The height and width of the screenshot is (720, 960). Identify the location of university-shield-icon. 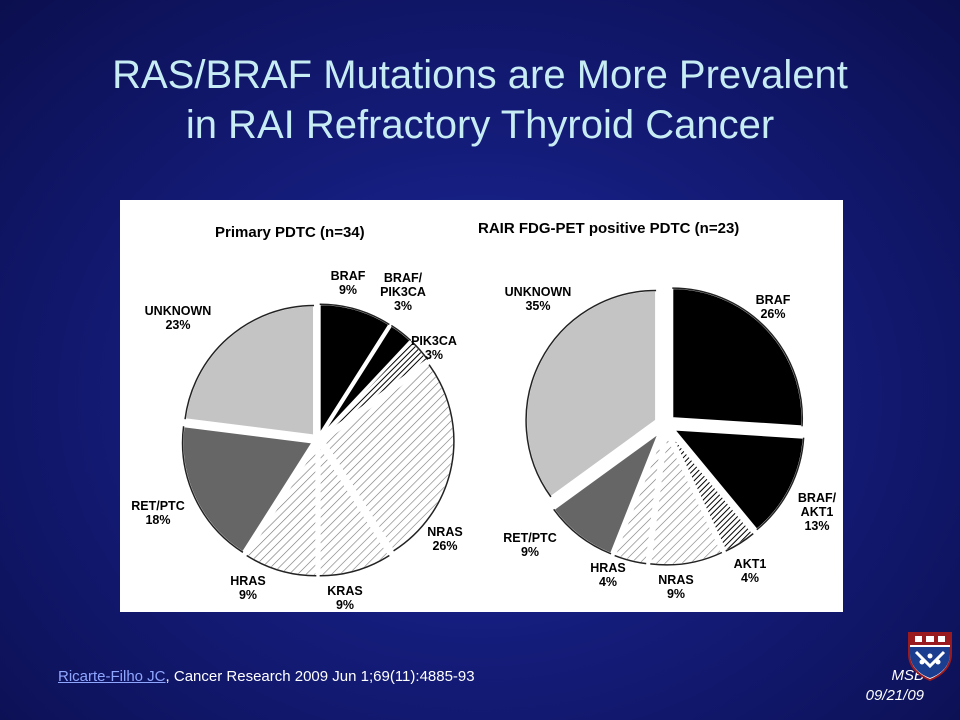
(930, 657).